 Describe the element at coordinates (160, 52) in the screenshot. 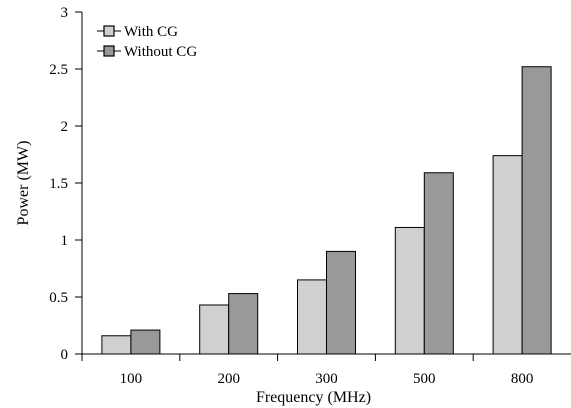

I see `legend-label: Without CG` at that location.